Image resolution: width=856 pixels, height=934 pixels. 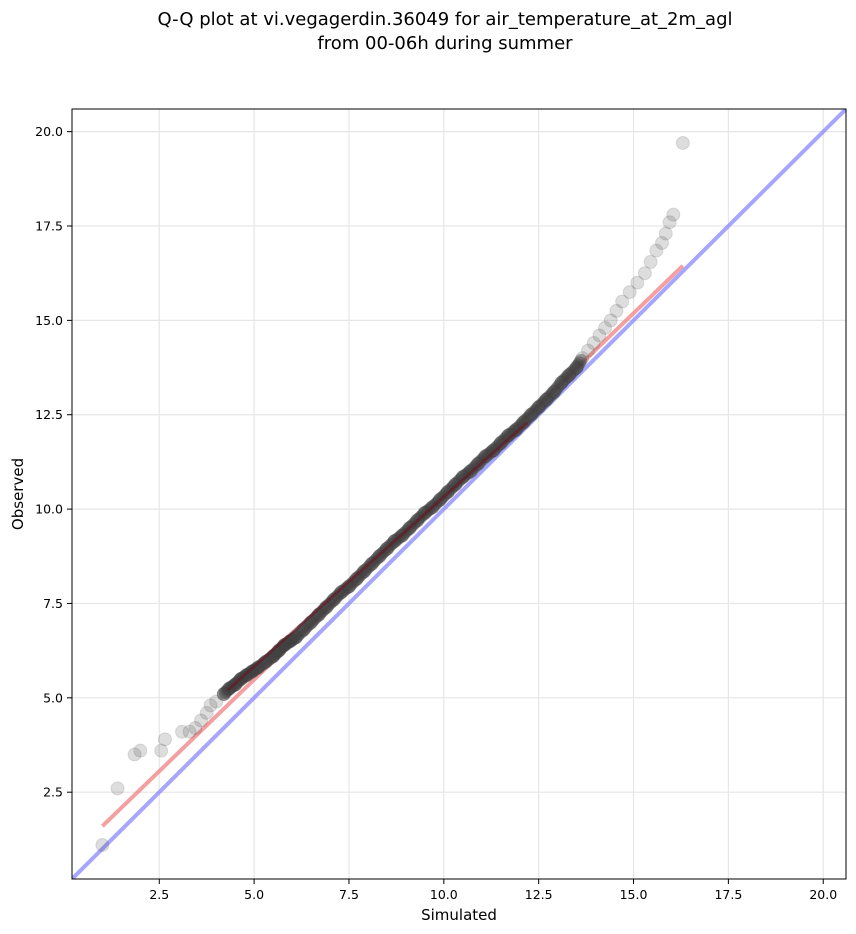 What do you see at coordinates (444, 894) in the screenshot?
I see `x-tick-label-3: 10.0` at bounding box center [444, 894].